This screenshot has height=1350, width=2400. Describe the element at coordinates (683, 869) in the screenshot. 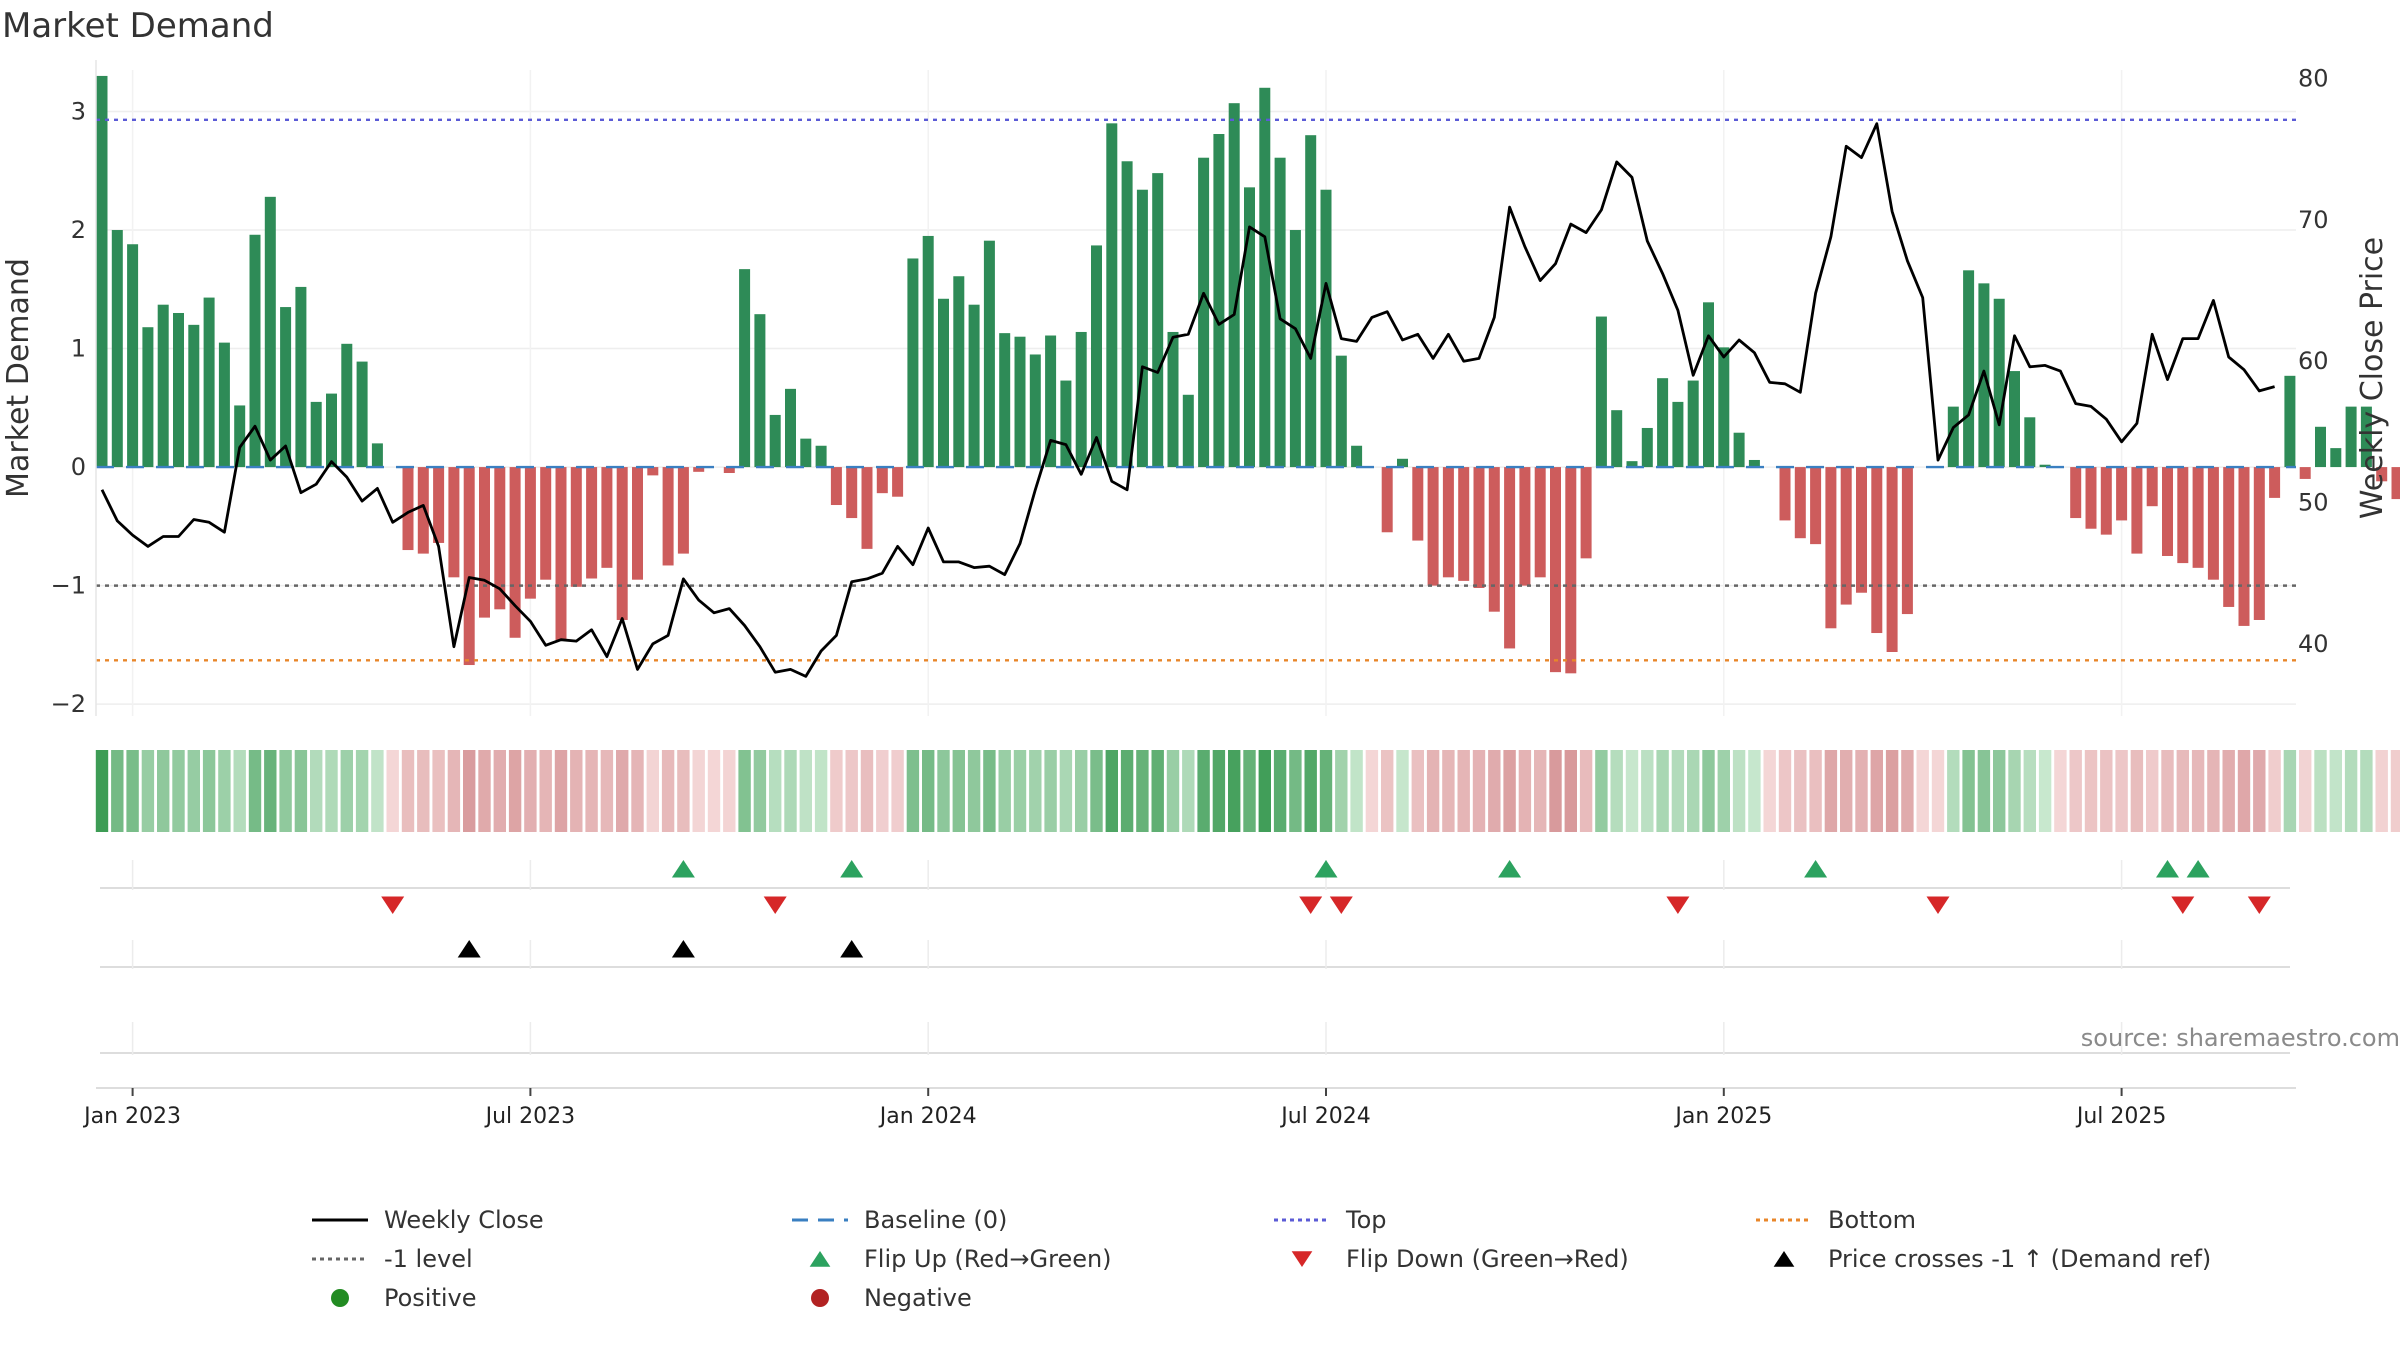

I see `flip-up-marker` at that location.